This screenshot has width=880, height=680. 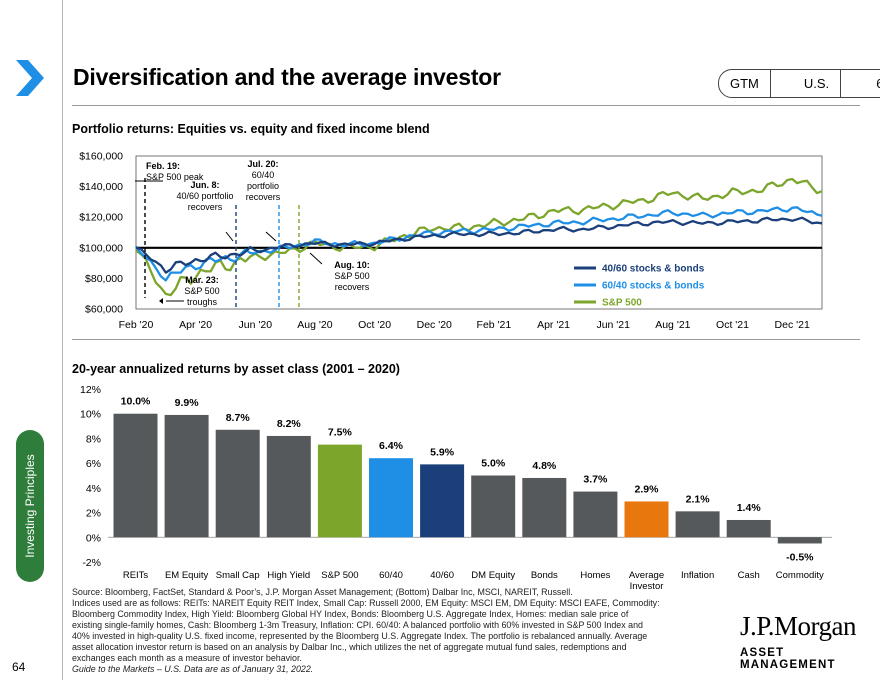 What do you see at coordinates (698, 499) in the screenshot?
I see `bar-value-label: 2.1%` at bounding box center [698, 499].